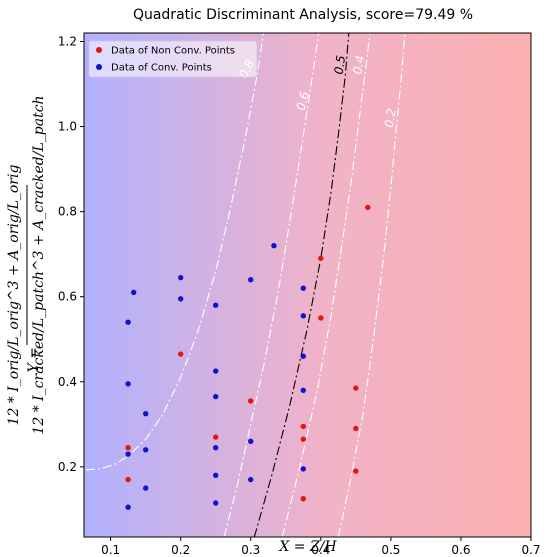  I want to click on contour-label-0-5: 0.5, so click(340, 64).